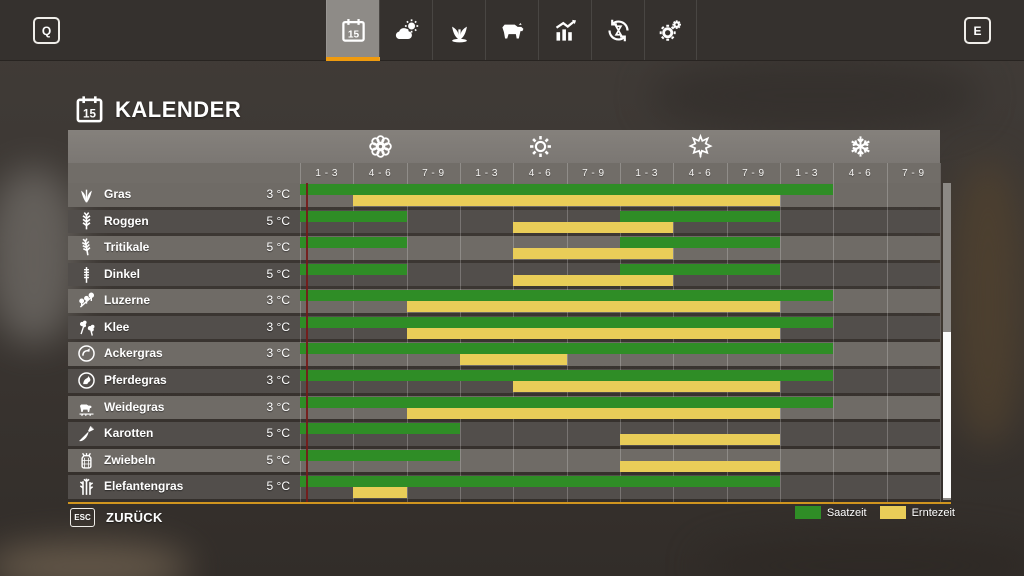 Image resolution: width=1024 pixels, height=576 pixels. I want to click on statistics-icon, so click(565, 30).